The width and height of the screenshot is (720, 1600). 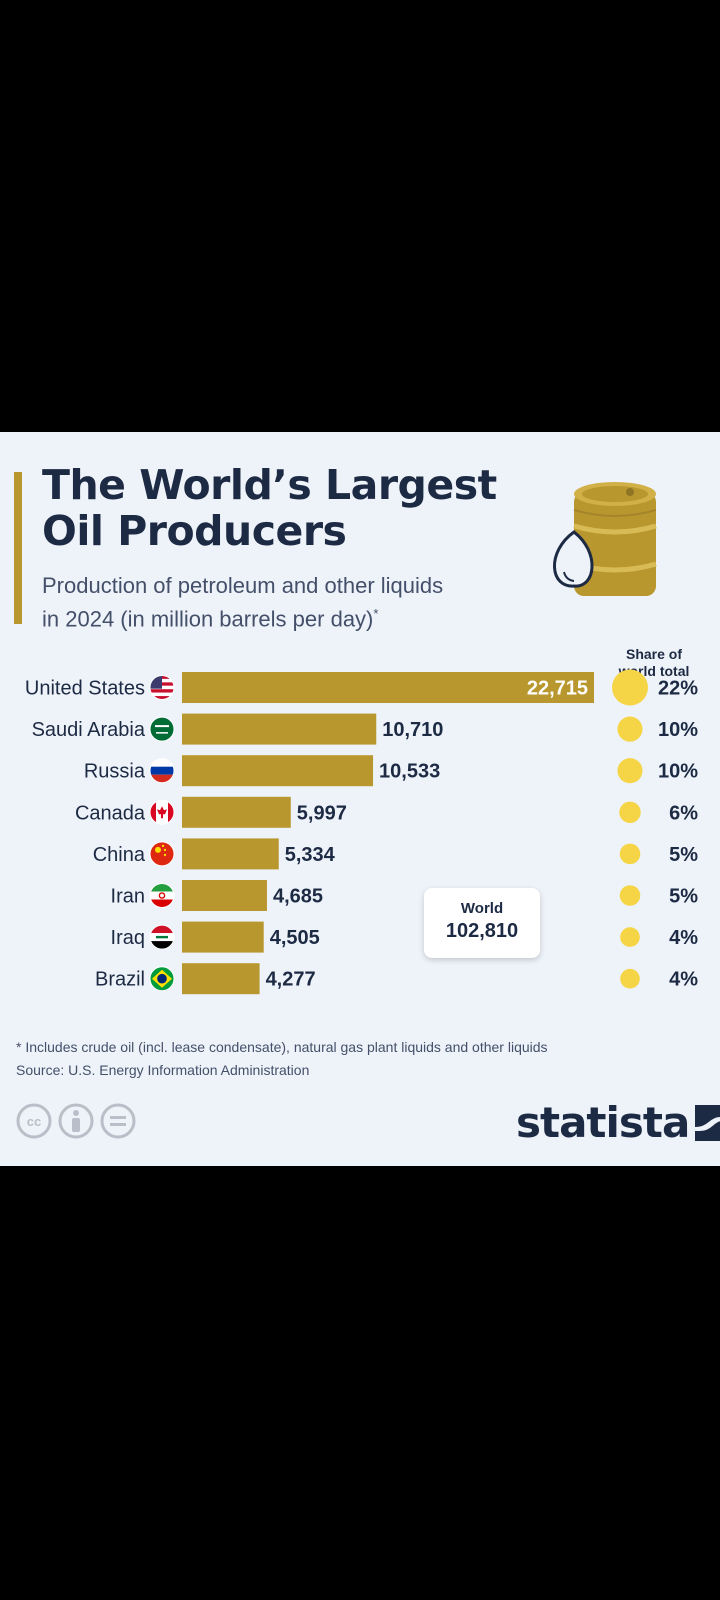 What do you see at coordinates (376, 613) in the screenshot?
I see `subtitle-asterisk: *` at bounding box center [376, 613].